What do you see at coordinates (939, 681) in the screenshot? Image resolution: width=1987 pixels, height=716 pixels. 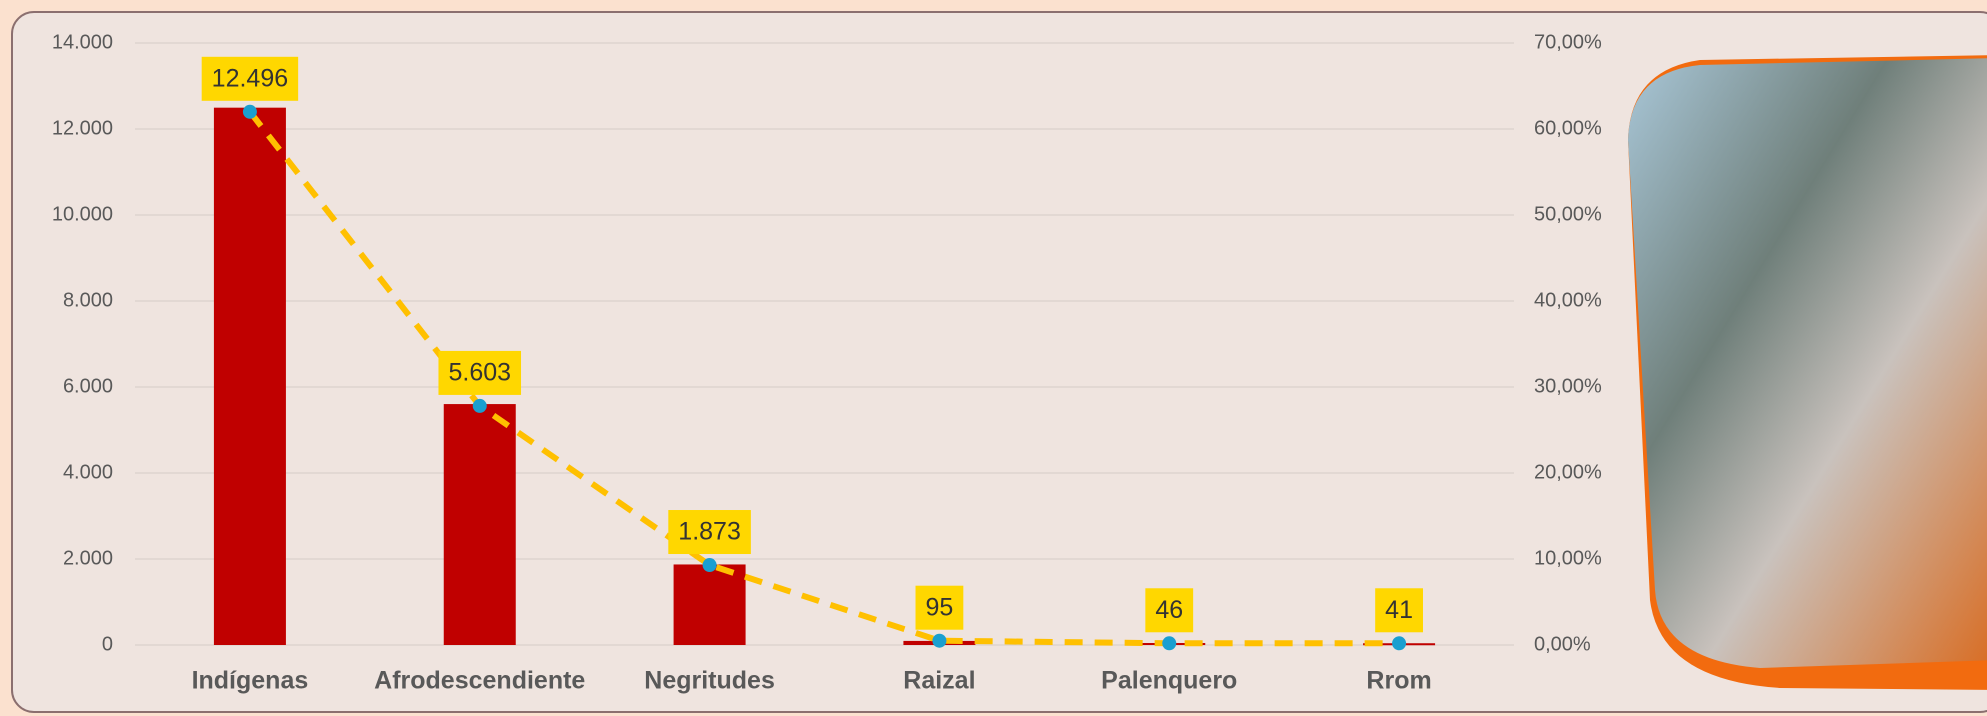 I see `x-tick-label: Raizal` at bounding box center [939, 681].